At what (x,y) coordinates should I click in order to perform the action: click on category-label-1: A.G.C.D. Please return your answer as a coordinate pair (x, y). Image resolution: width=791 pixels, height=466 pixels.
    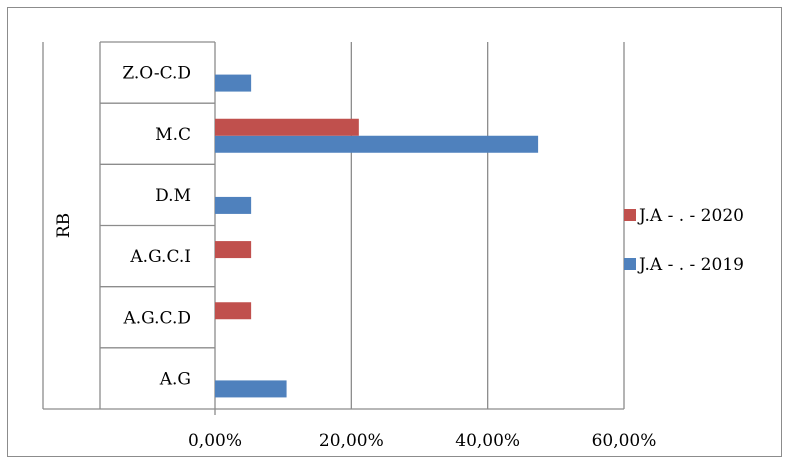
    Looking at the image, I should click on (157, 318).